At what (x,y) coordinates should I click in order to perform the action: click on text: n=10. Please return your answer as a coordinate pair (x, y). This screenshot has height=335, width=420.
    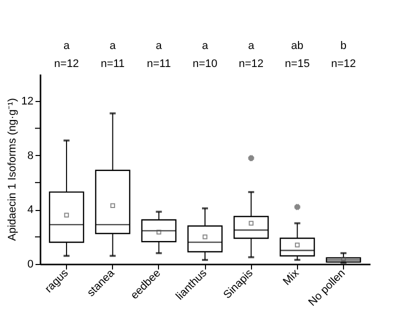
    Looking at the image, I should click on (205, 64).